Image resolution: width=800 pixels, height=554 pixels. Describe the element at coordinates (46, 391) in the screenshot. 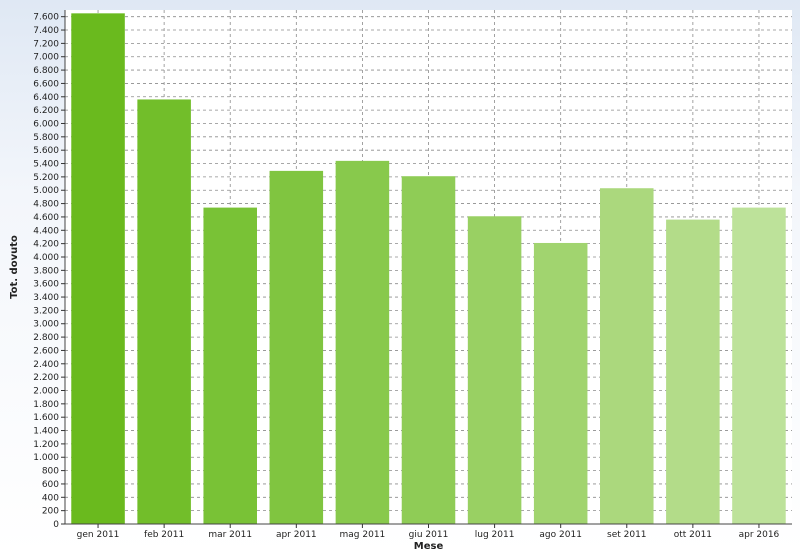

I see `y-tick-label: 2.000` at that location.